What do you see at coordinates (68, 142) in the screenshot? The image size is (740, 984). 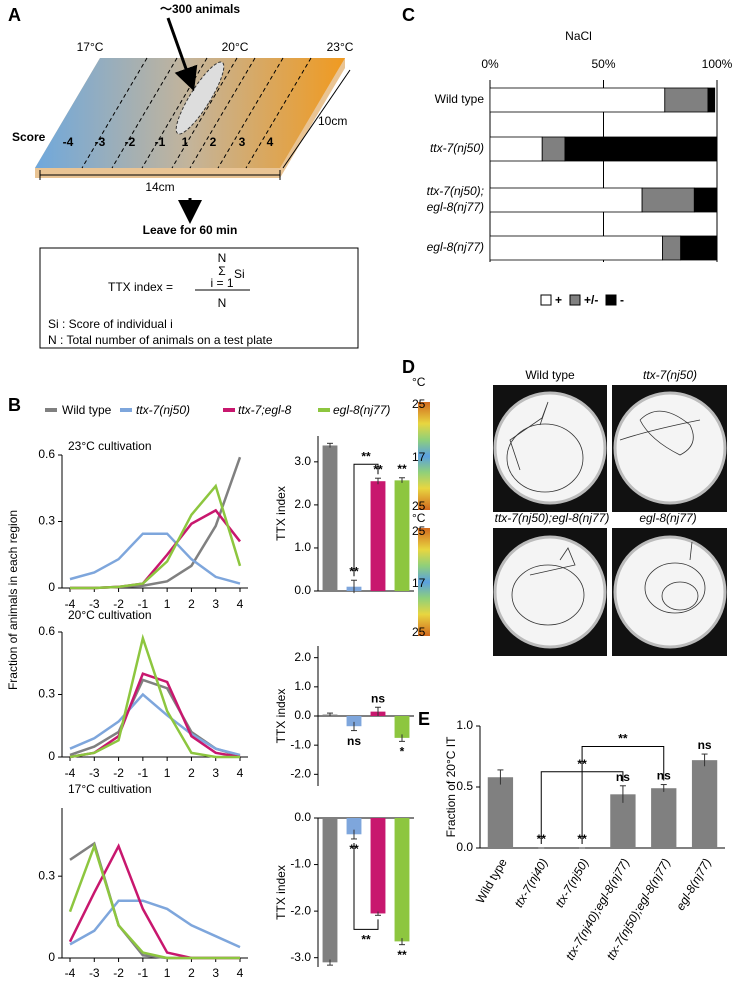 I see `score: -4` at bounding box center [68, 142].